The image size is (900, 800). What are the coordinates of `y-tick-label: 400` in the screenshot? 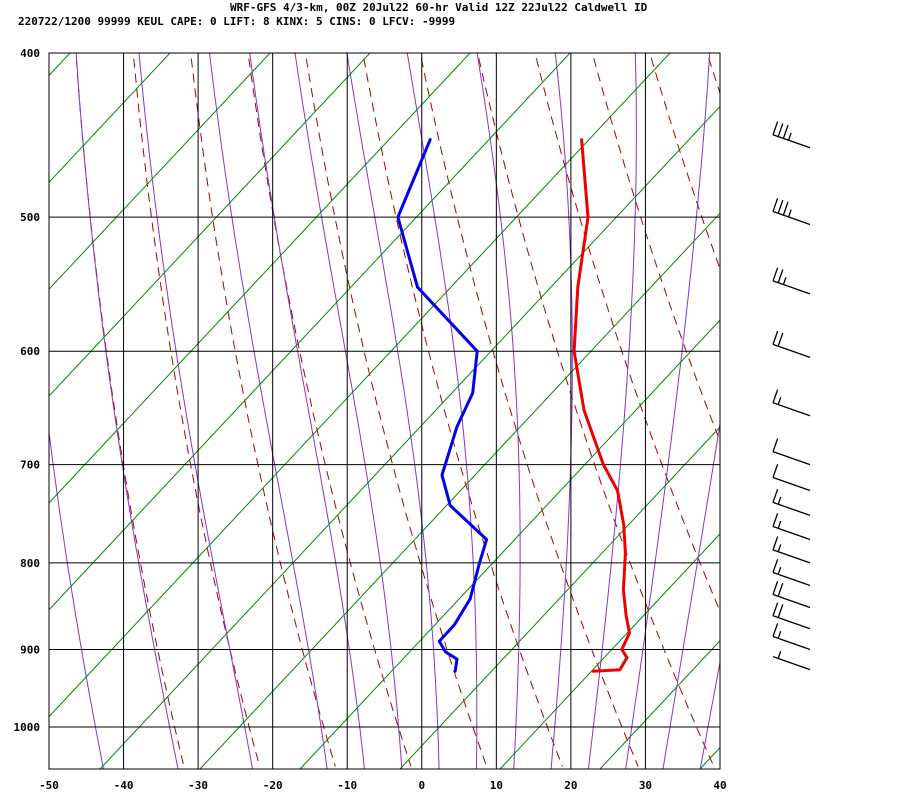 It's located at (30, 53).